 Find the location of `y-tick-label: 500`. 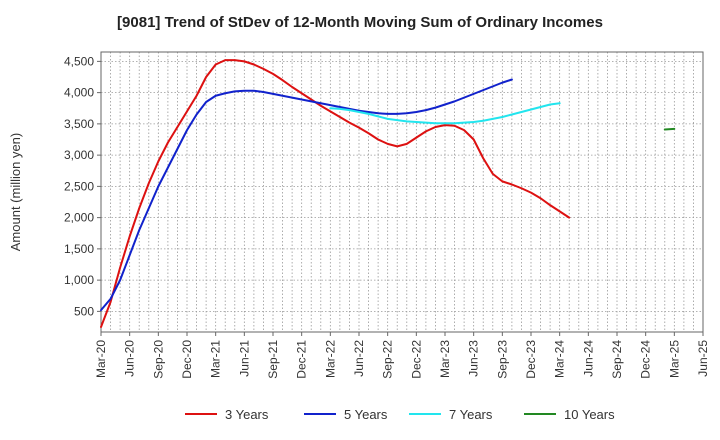

y-tick-label: 500 is located at coordinates (84, 311).